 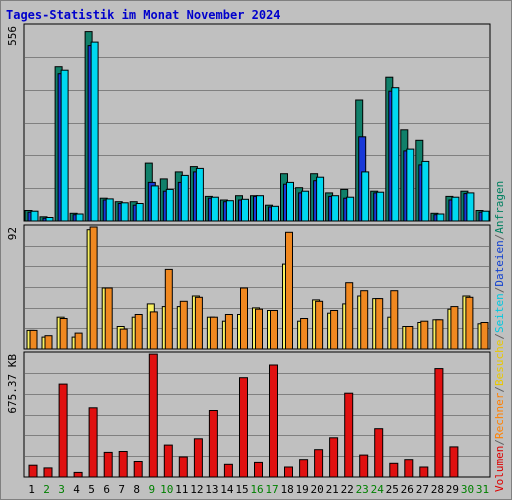 I want to click on day-label-16: 16, so click(x=256, y=489).